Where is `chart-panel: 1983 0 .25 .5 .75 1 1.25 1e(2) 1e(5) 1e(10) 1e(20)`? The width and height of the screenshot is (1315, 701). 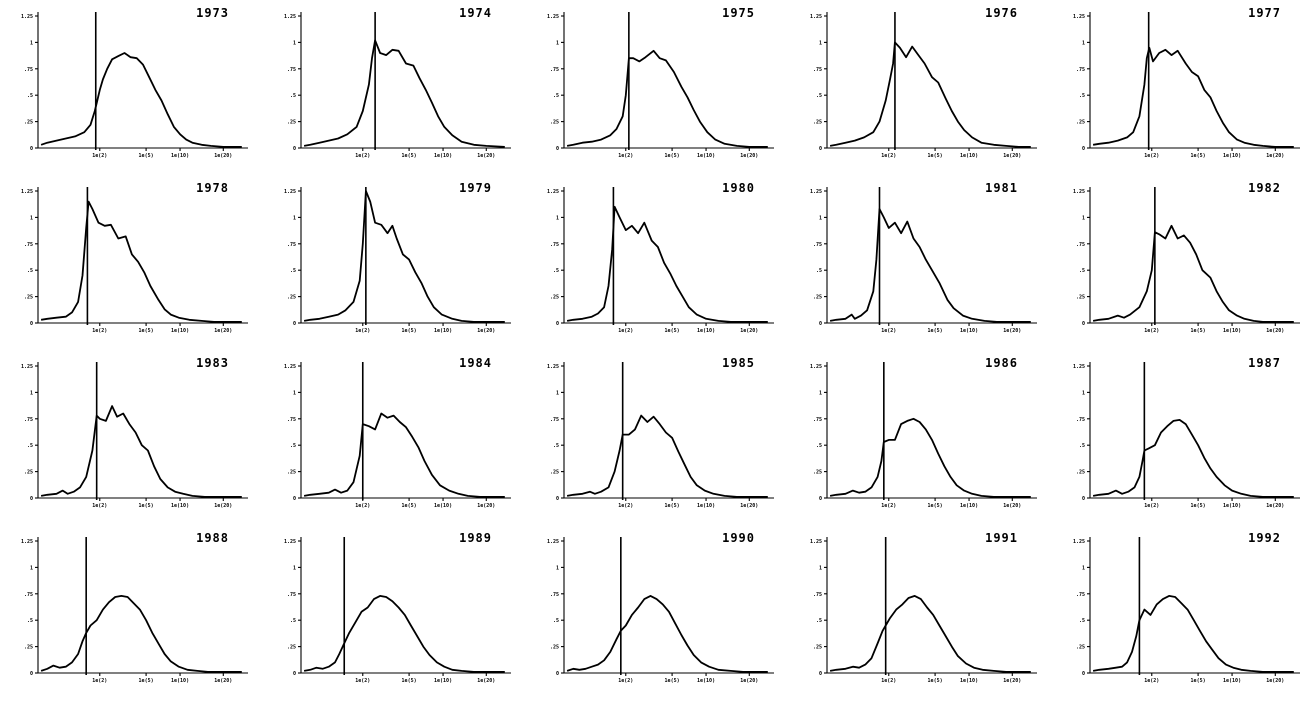
chart-panel: 1983 0 .25 .5 .75 1 1.25 1e(2) 1e(5) 1e(10) 1e(20) is located at coordinates (131, 437).